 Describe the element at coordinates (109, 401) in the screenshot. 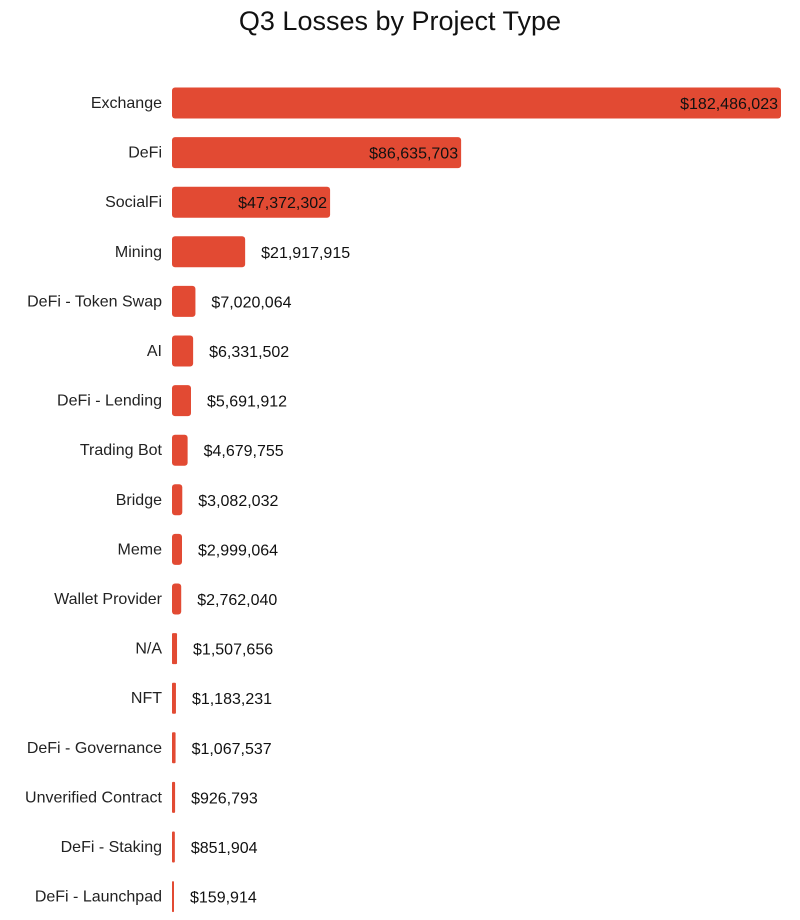

I see `category-label: DeFi - Lending` at that location.